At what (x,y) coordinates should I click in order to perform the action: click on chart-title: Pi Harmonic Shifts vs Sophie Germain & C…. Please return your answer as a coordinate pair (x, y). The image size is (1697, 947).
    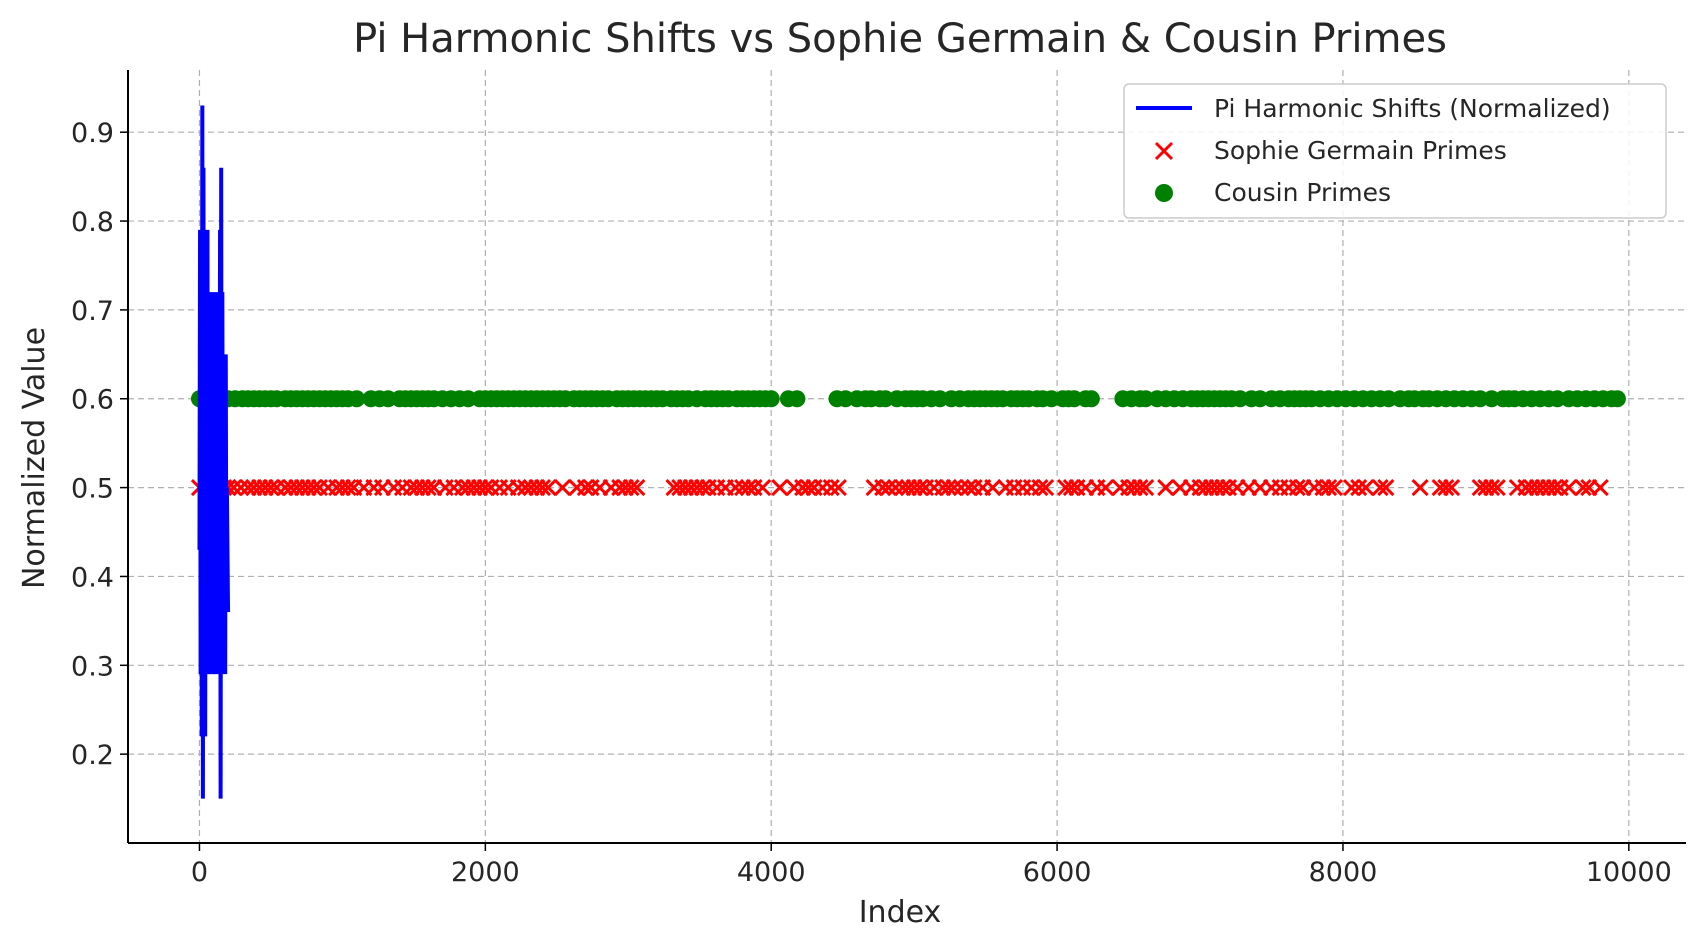
    Looking at the image, I should click on (900, 39).